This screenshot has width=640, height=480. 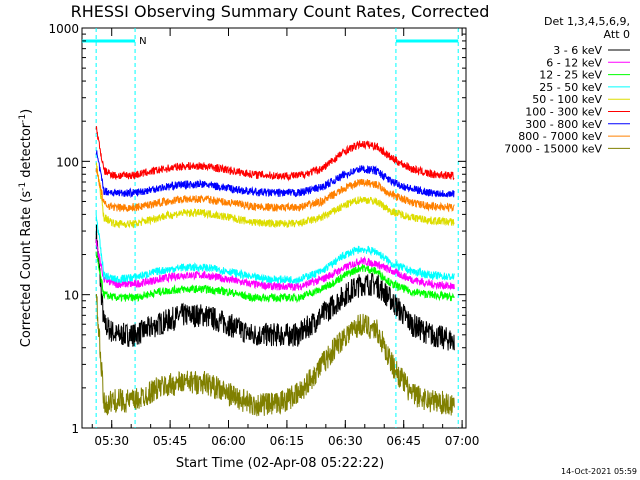 What do you see at coordinates (63, 29) in the screenshot?
I see `y-tick-label-3: 1000` at bounding box center [63, 29].